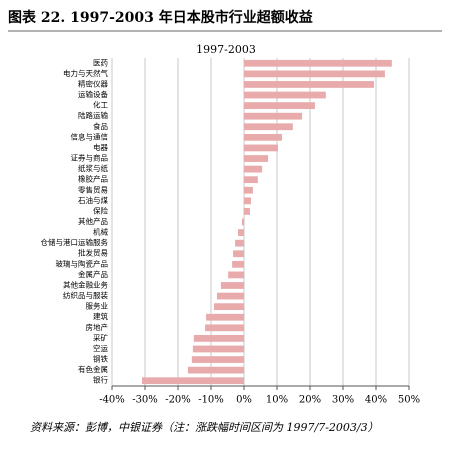  Describe the element at coordinates (310, 400) in the screenshot. I see `x-tick-label: 20%` at that location.